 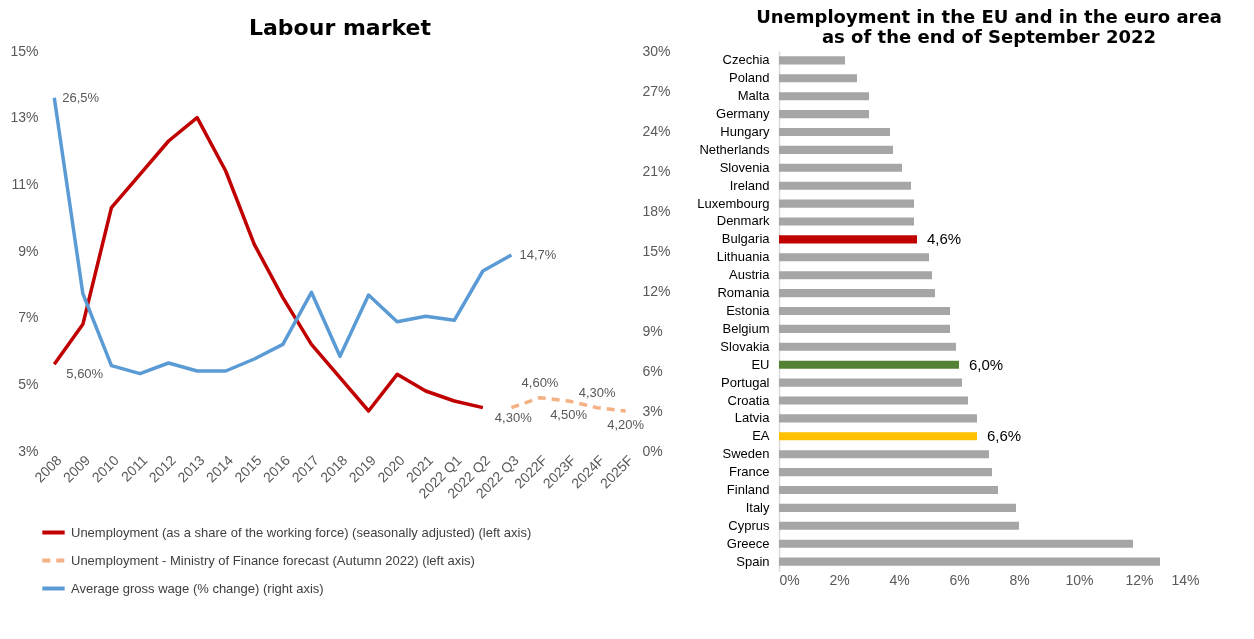 What do you see at coordinates (899, 579) in the screenshot?
I see `x-tick-label: 4%` at bounding box center [899, 579].